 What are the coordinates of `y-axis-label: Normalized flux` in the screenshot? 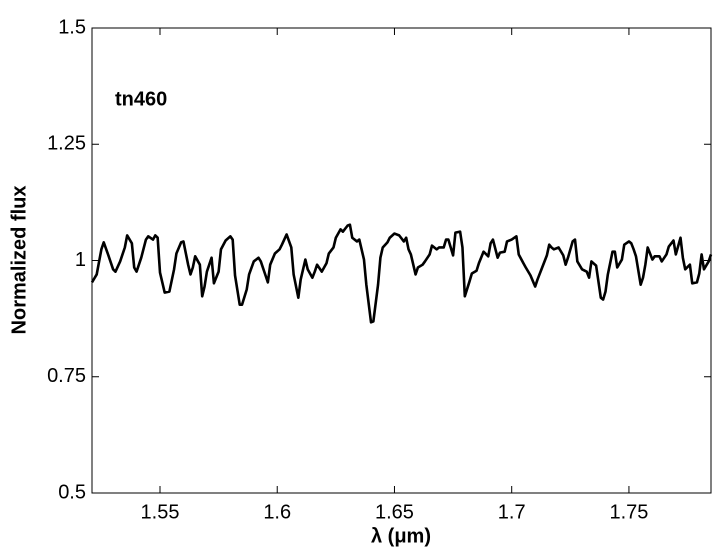 It's located at (19, 260).